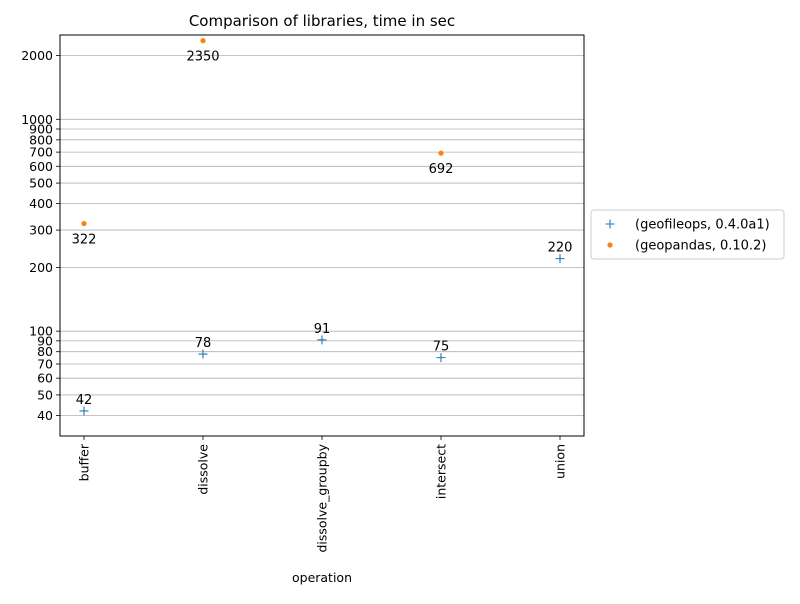 The image size is (800, 604). What do you see at coordinates (203, 41) in the screenshot?
I see `data-point-dissolve-s1` at bounding box center [203, 41].